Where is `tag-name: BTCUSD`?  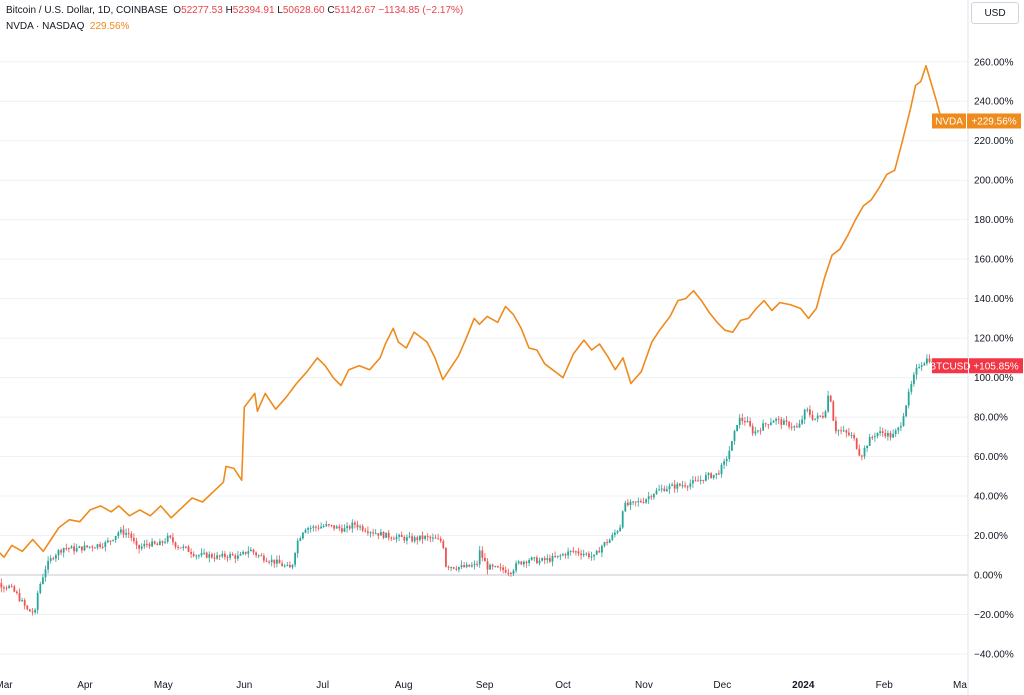 tag-name: BTCUSD is located at coordinates (949, 366).